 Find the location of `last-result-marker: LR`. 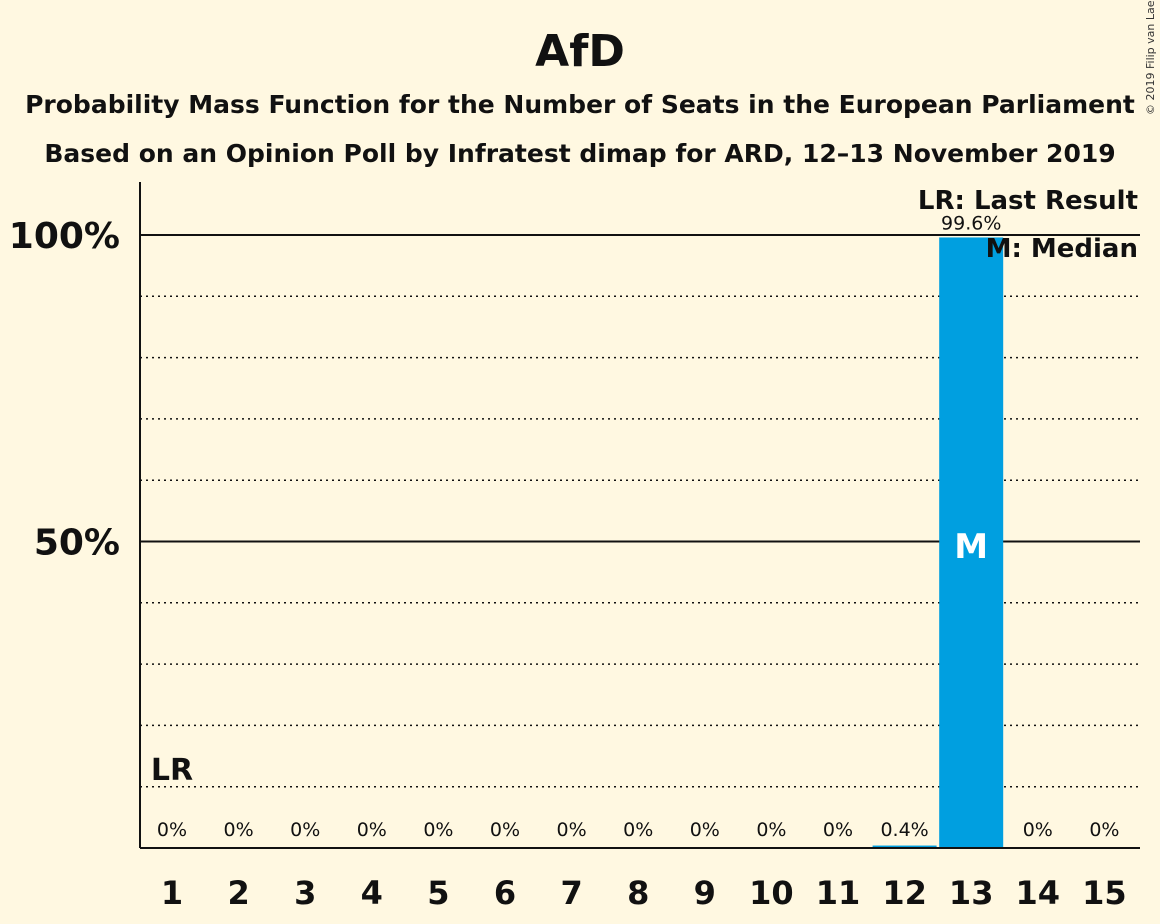

last-result-marker: LR is located at coordinates (172, 770).